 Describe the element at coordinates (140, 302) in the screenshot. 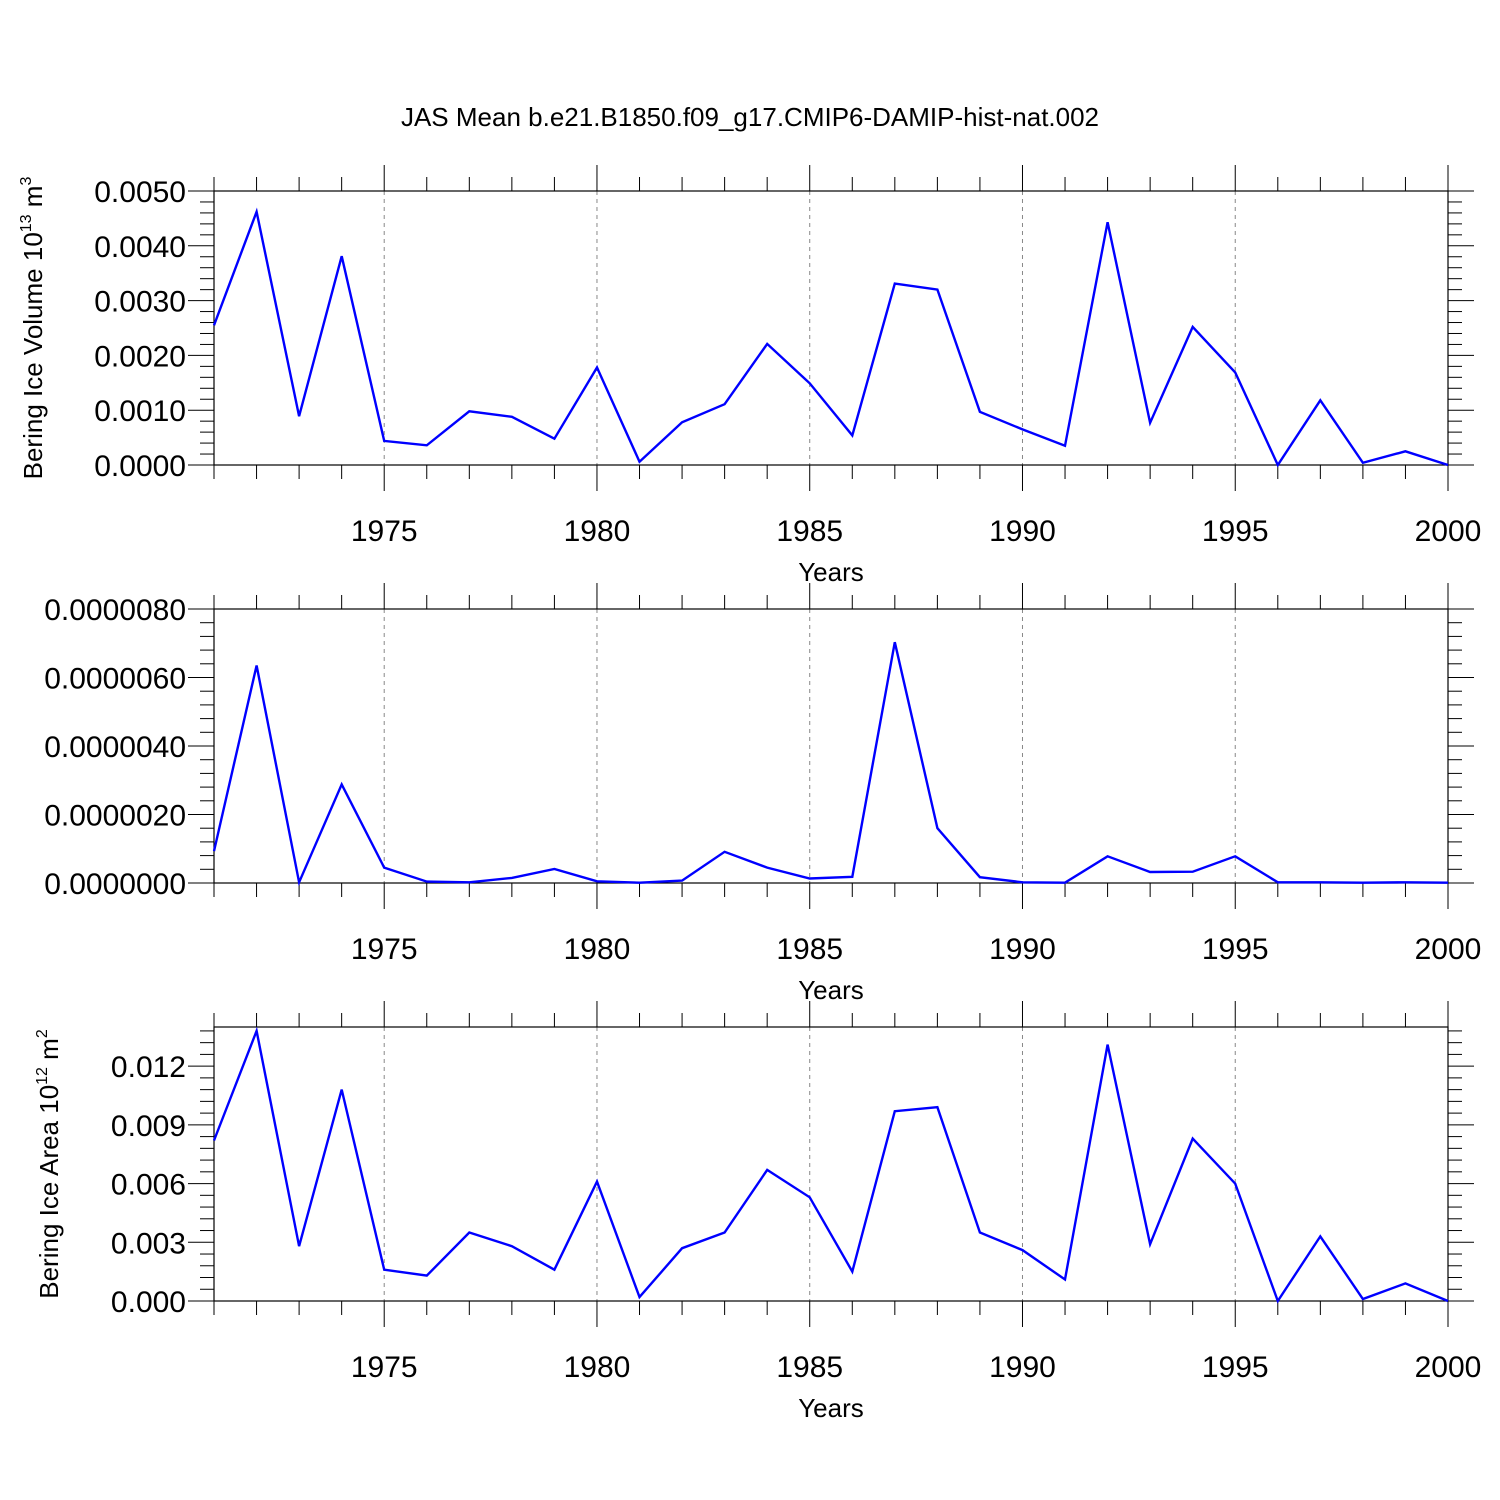

I see `y-tick-label-ice-volume: 0.0030` at that location.